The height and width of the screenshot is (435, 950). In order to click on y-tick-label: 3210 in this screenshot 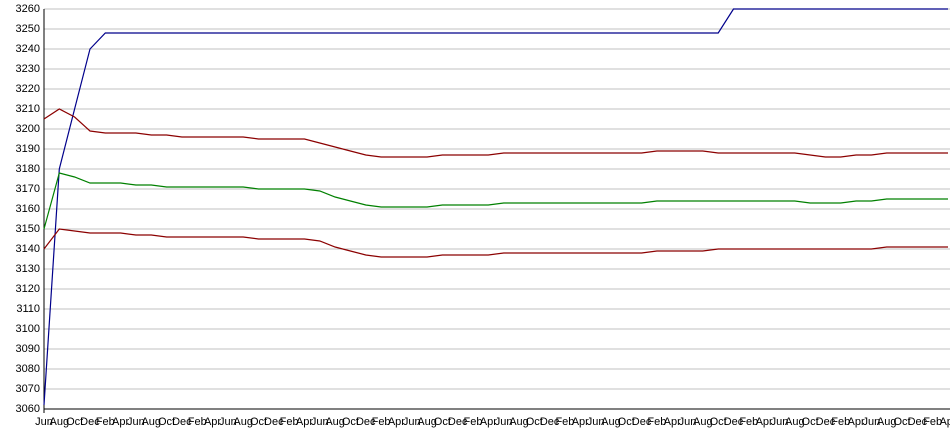, I will do `click(28, 109)`.